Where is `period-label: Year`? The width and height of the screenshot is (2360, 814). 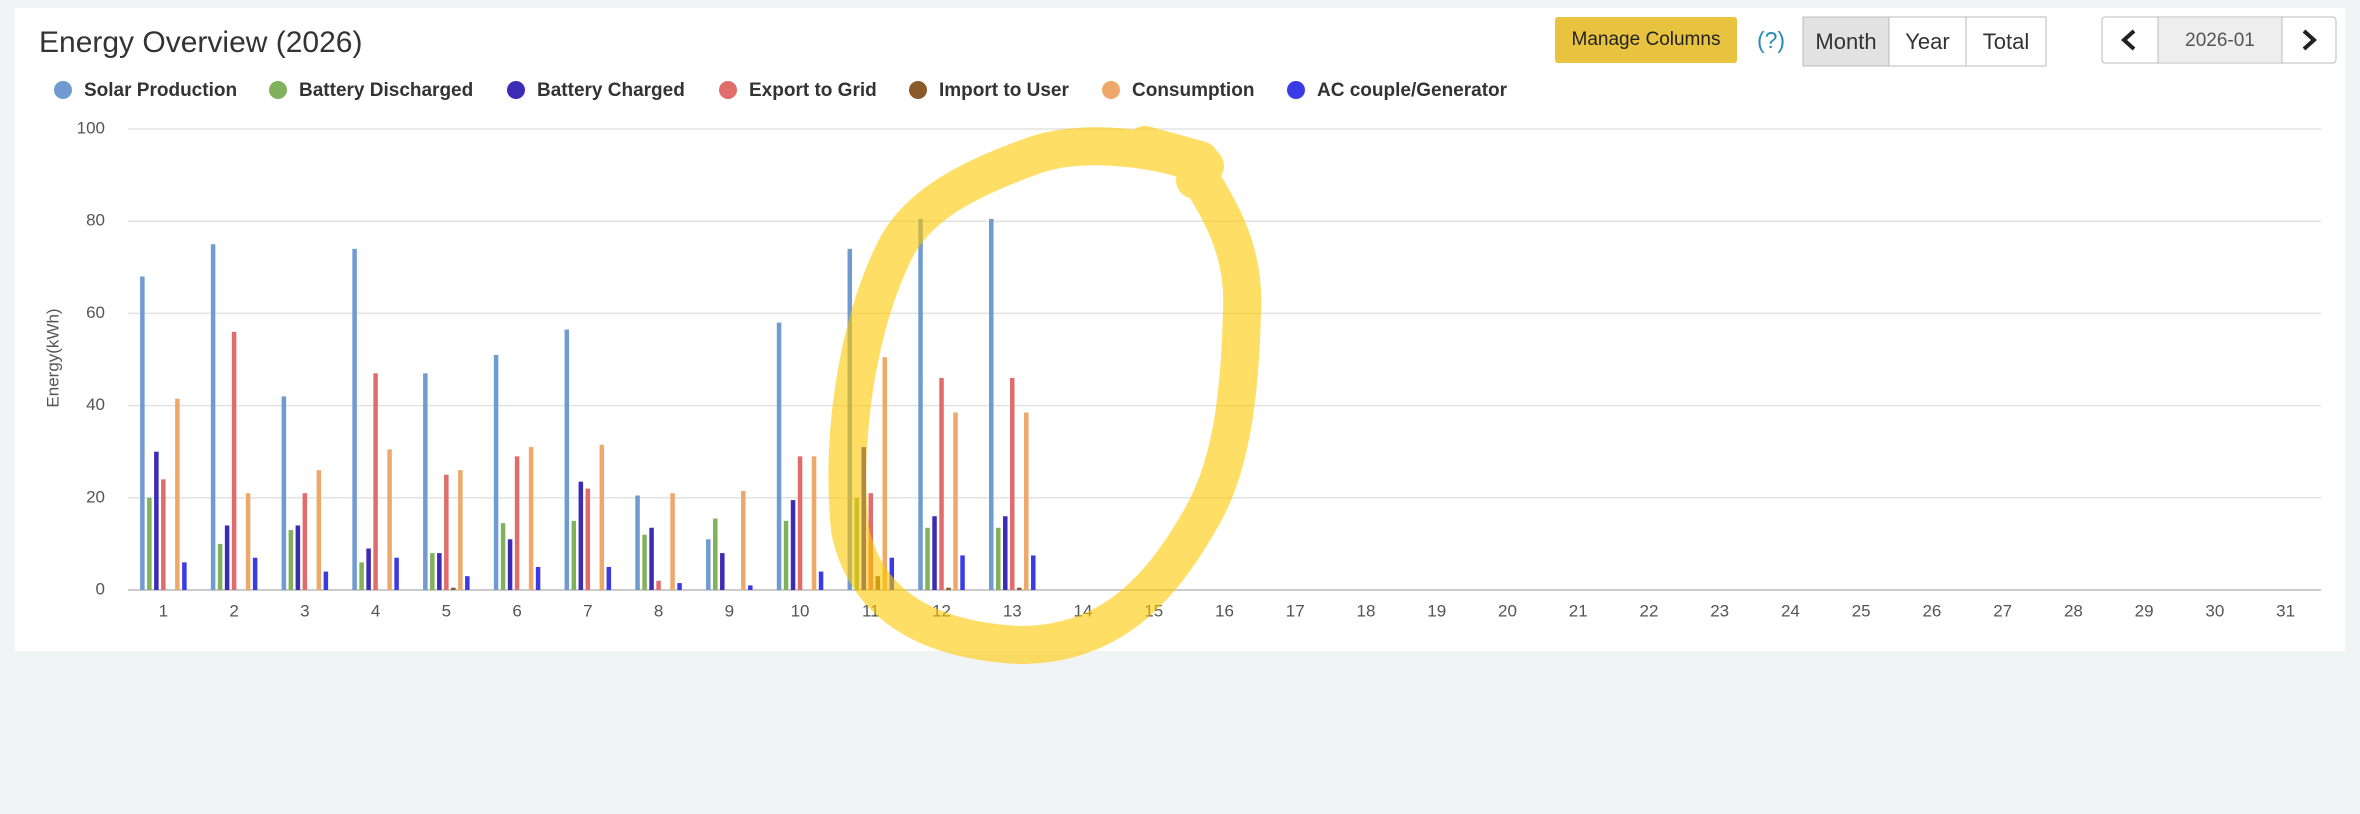 period-label: Year is located at coordinates (1927, 41).